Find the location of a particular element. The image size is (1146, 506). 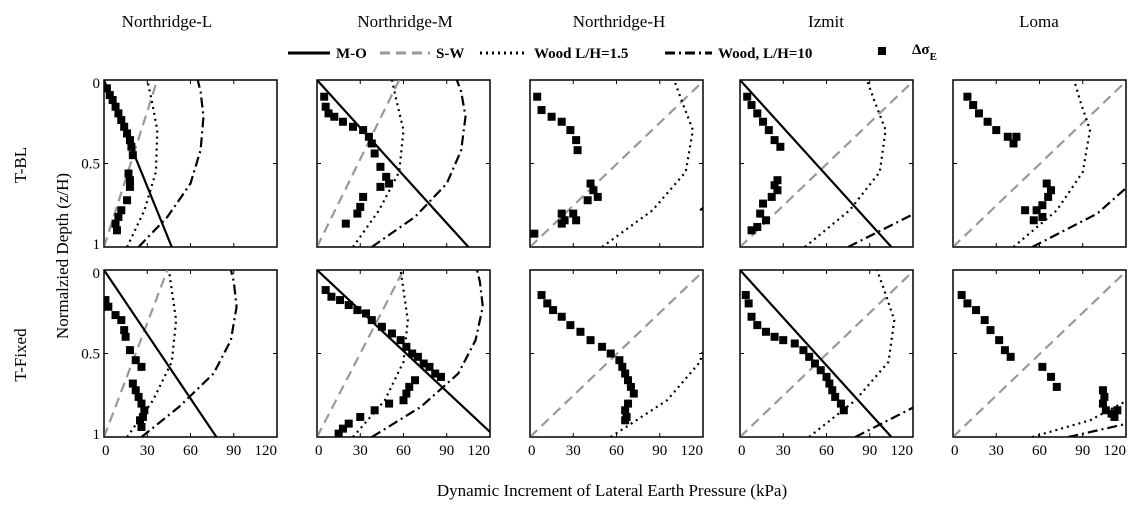

legend: M-O S-W Wood L/H=1.5 Wood, L/H=10 ΔσE is located at coordinates (612, 52).